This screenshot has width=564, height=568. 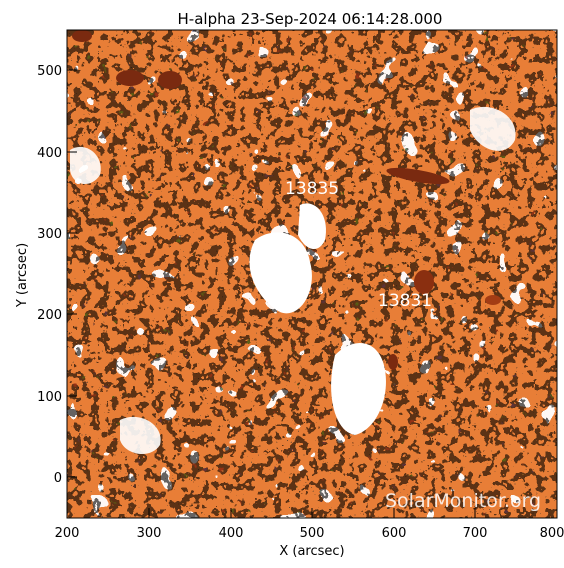 What do you see at coordinates (463, 501) in the screenshot?
I see `watermark: SolarMonitor.org` at bounding box center [463, 501].